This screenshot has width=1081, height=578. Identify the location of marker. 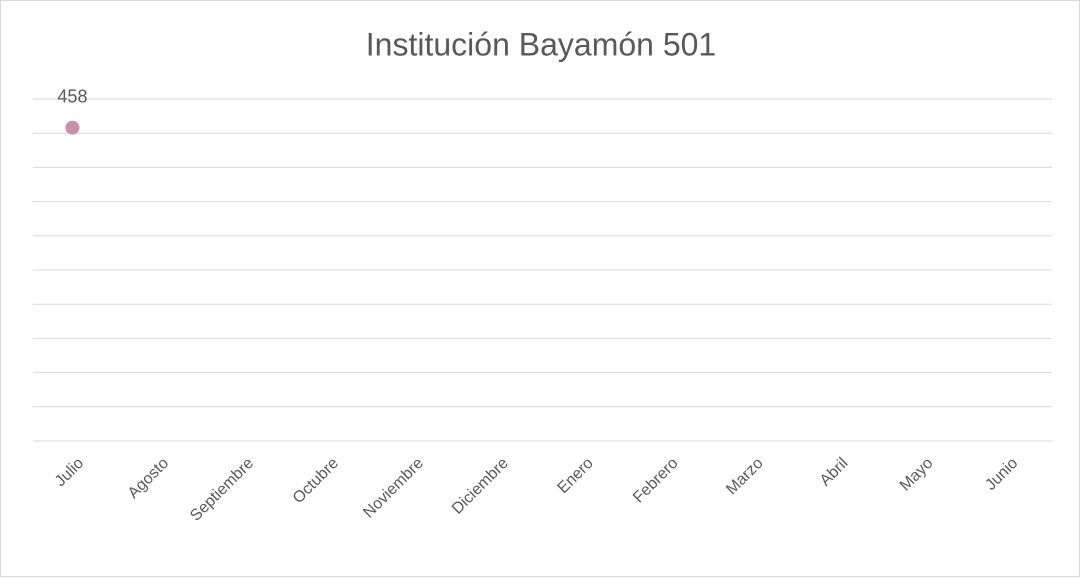
(72, 127).